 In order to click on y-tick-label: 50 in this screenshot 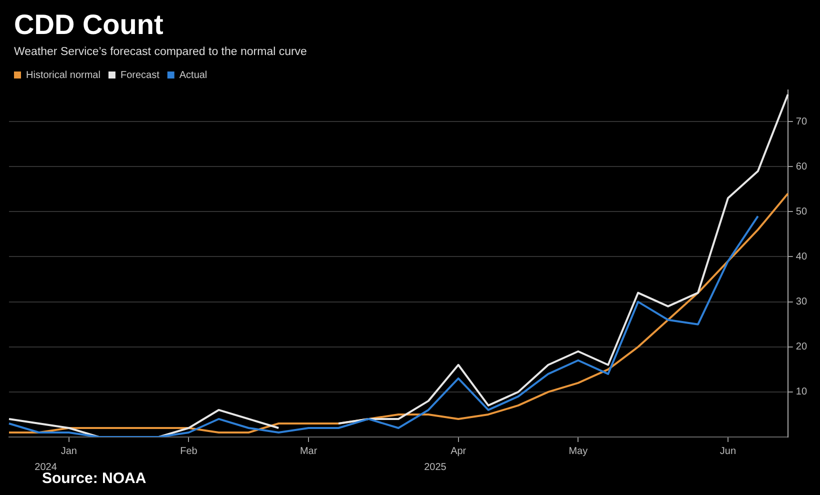, I will do `click(802, 212)`.